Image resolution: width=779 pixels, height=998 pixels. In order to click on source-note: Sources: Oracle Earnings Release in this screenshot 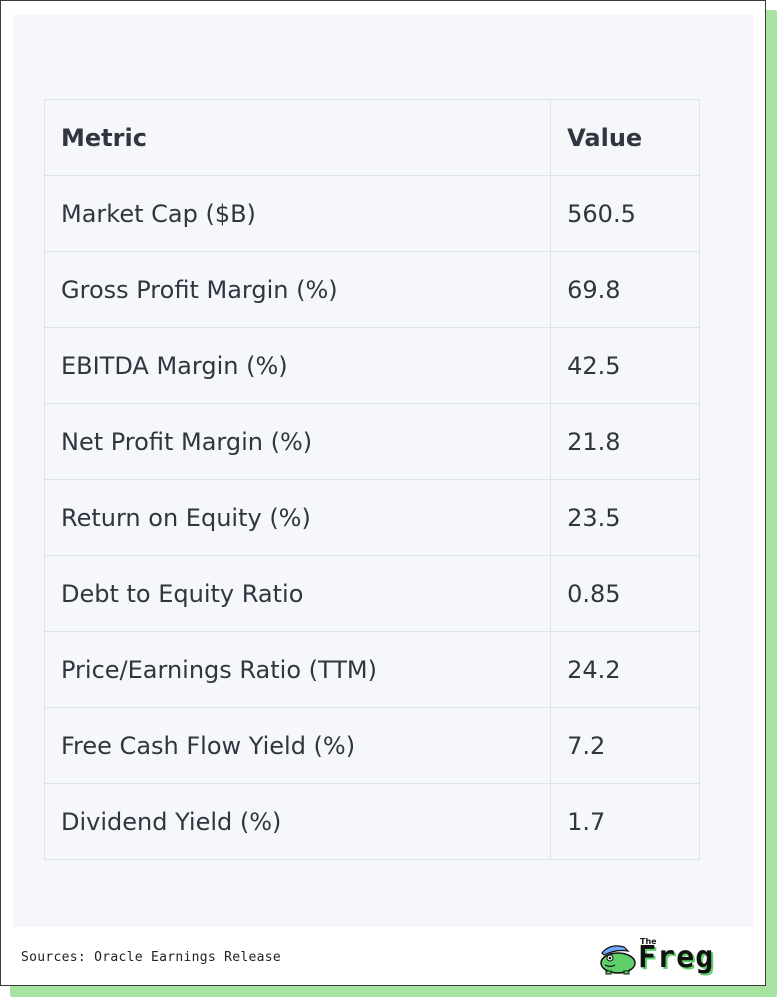, I will do `click(151, 957)`.